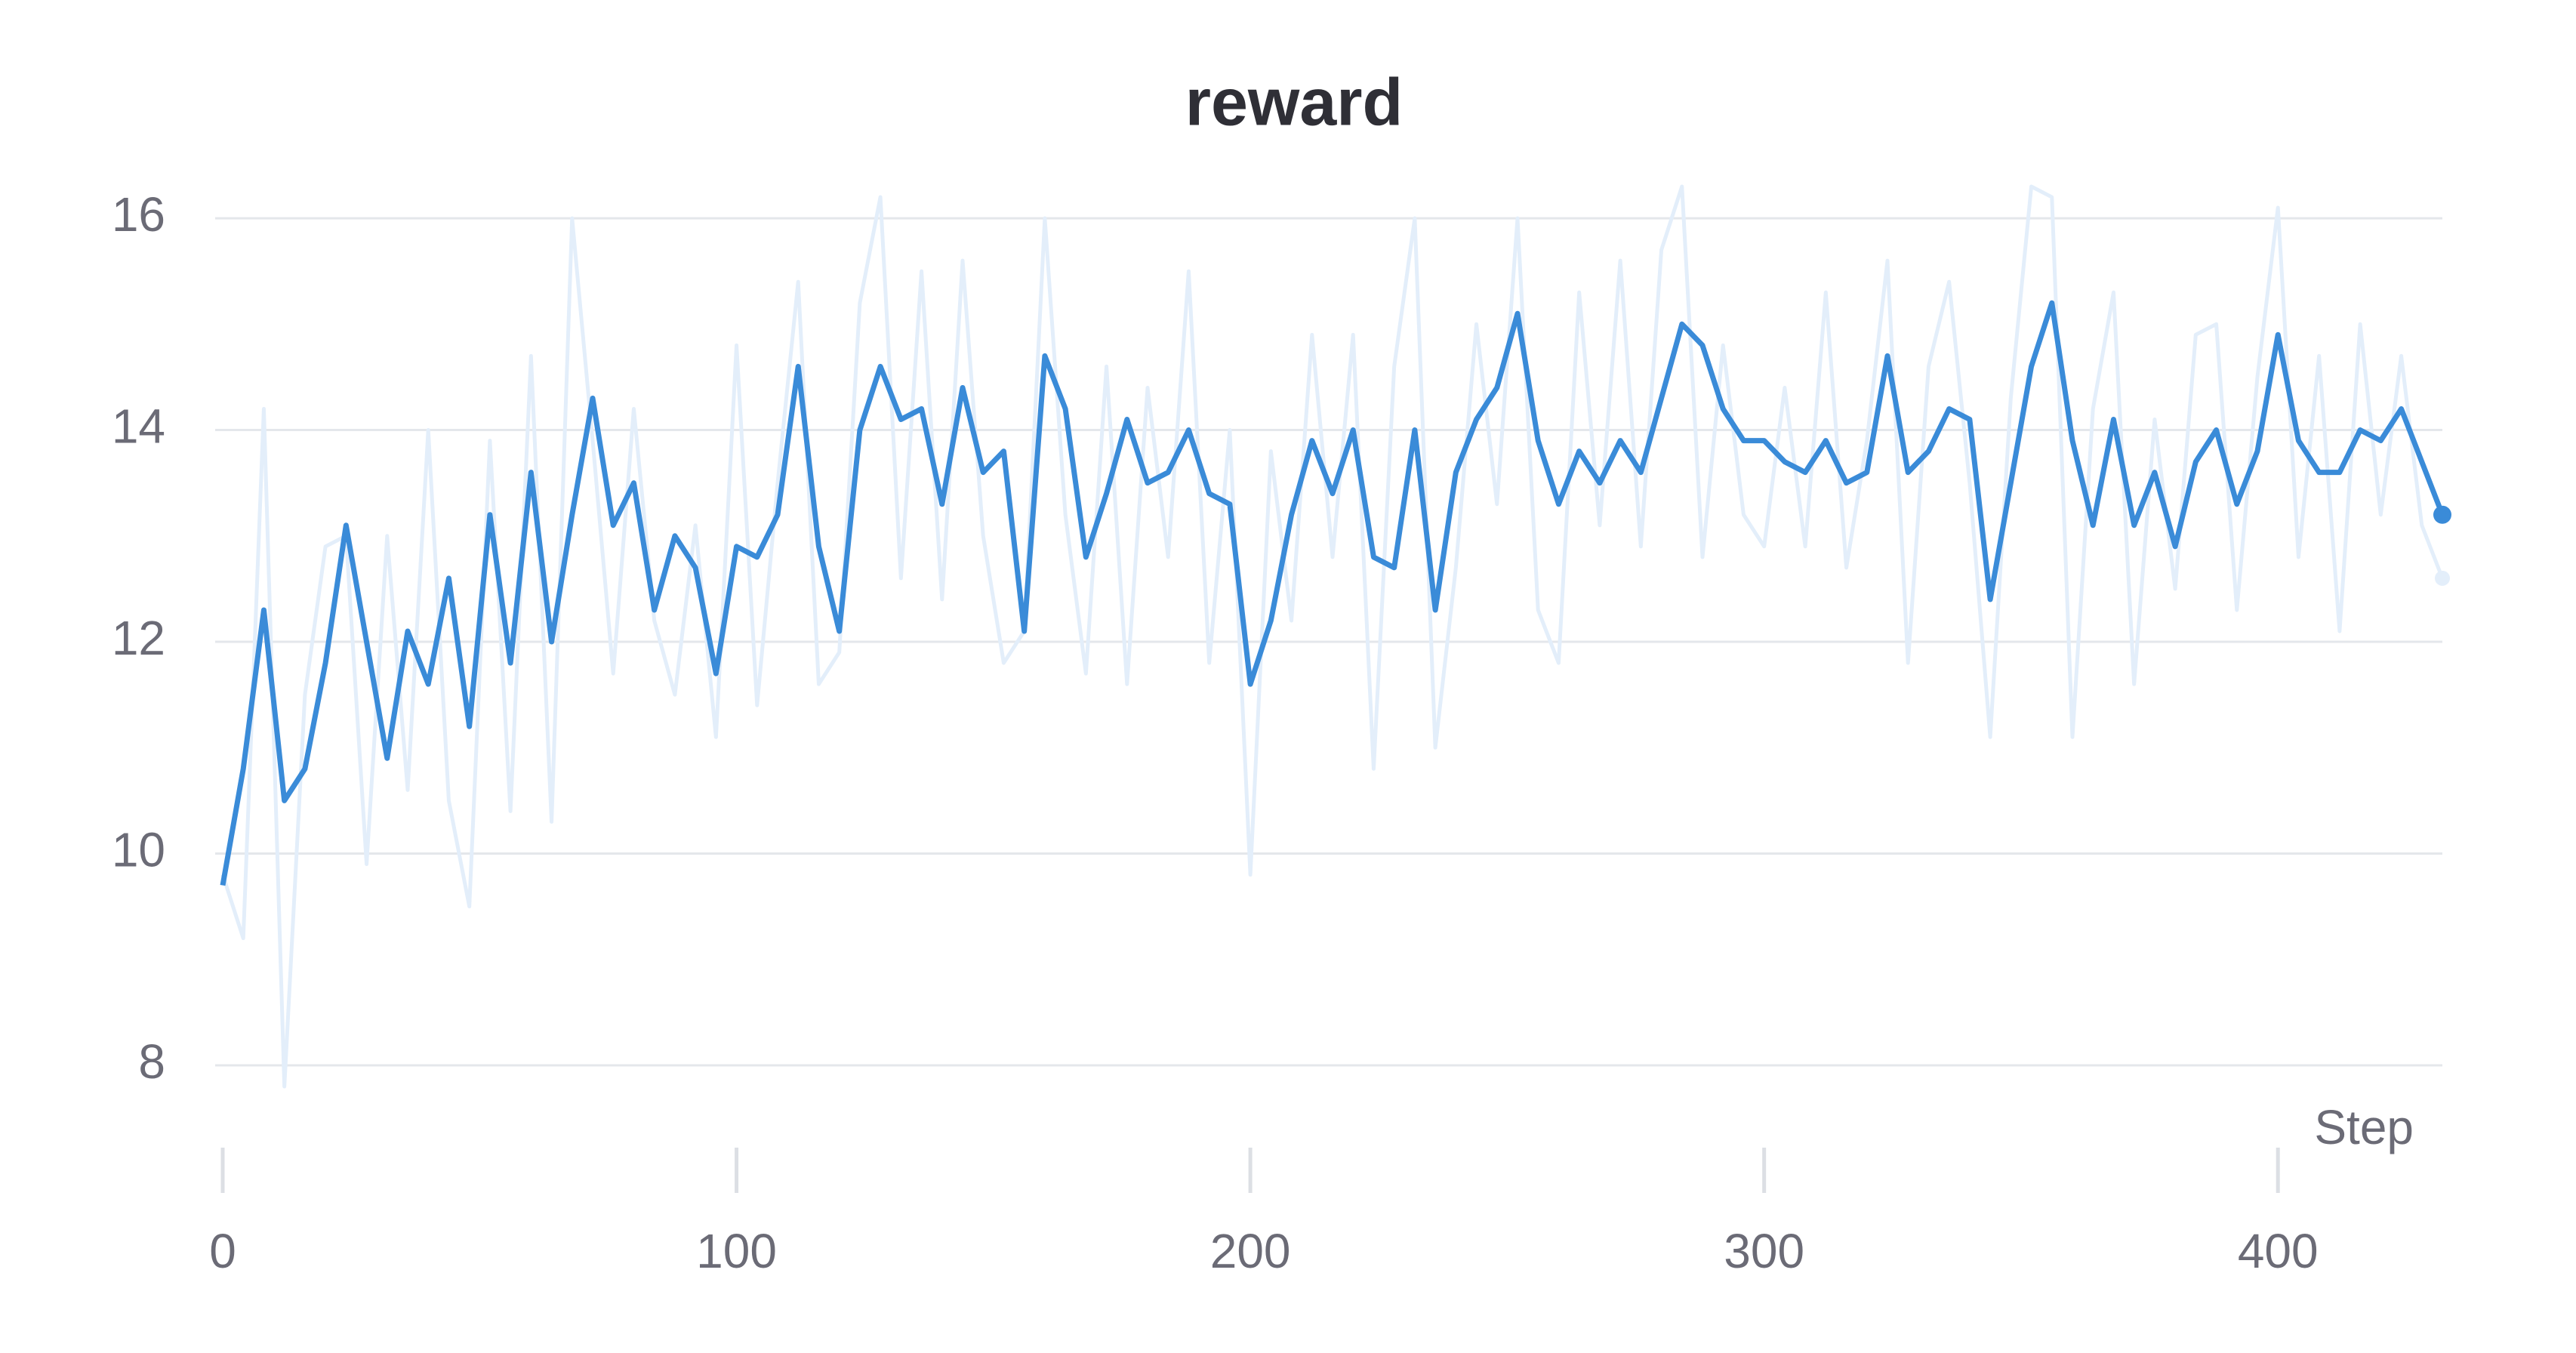  Describe the element at coordinates (222, 1251) in the screenshot. I see `x-tick-label: 0` at that location.